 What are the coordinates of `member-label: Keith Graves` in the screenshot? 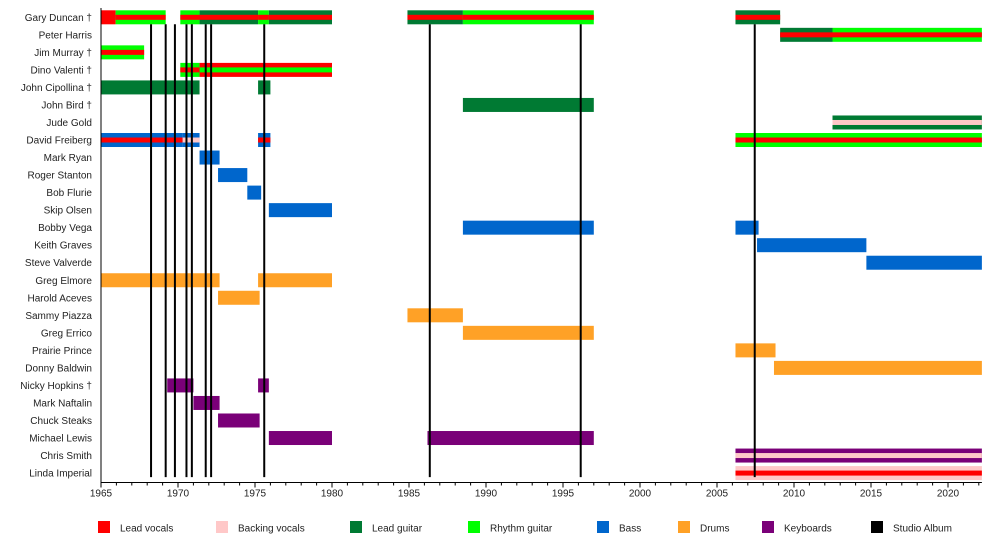 It's located at (63, 246).